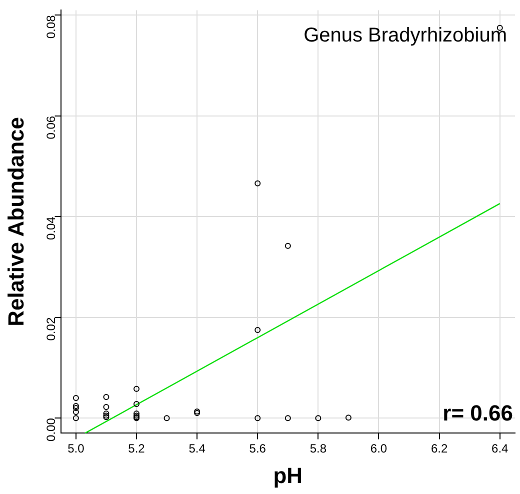 Image resolution: width=520 pixels, height=494 pixels. What do you see at coordinates (76, 449) in the screenshot?
I see `x-tick-label: 5.0` at bounding box center [76, 449].